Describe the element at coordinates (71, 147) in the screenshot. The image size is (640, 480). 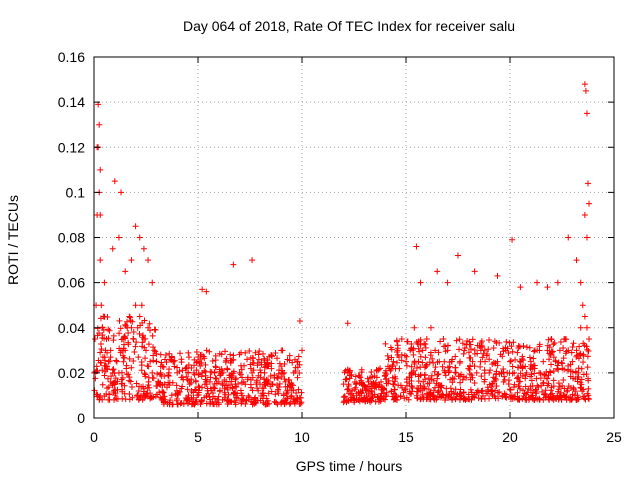
I see `y-tick-label: 0.12` at that location.